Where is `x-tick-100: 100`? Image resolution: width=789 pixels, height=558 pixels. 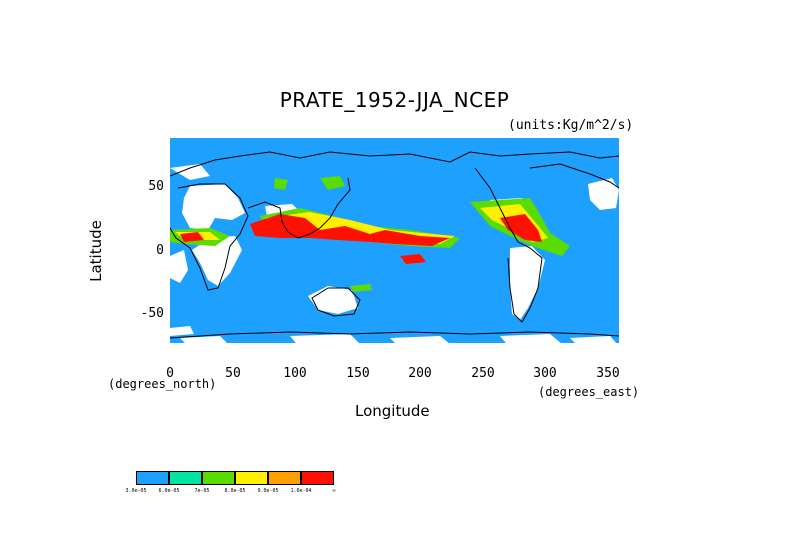
x-tick-100: 100 is located at coordinates (295, 373).